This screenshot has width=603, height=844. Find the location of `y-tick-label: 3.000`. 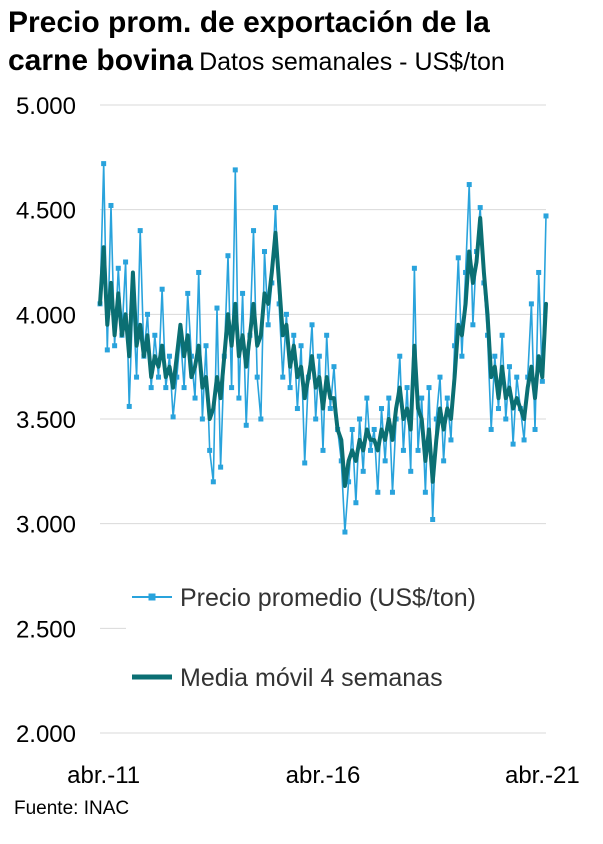

y-tick-label: 3.000 is located at coordinates (46, 525).